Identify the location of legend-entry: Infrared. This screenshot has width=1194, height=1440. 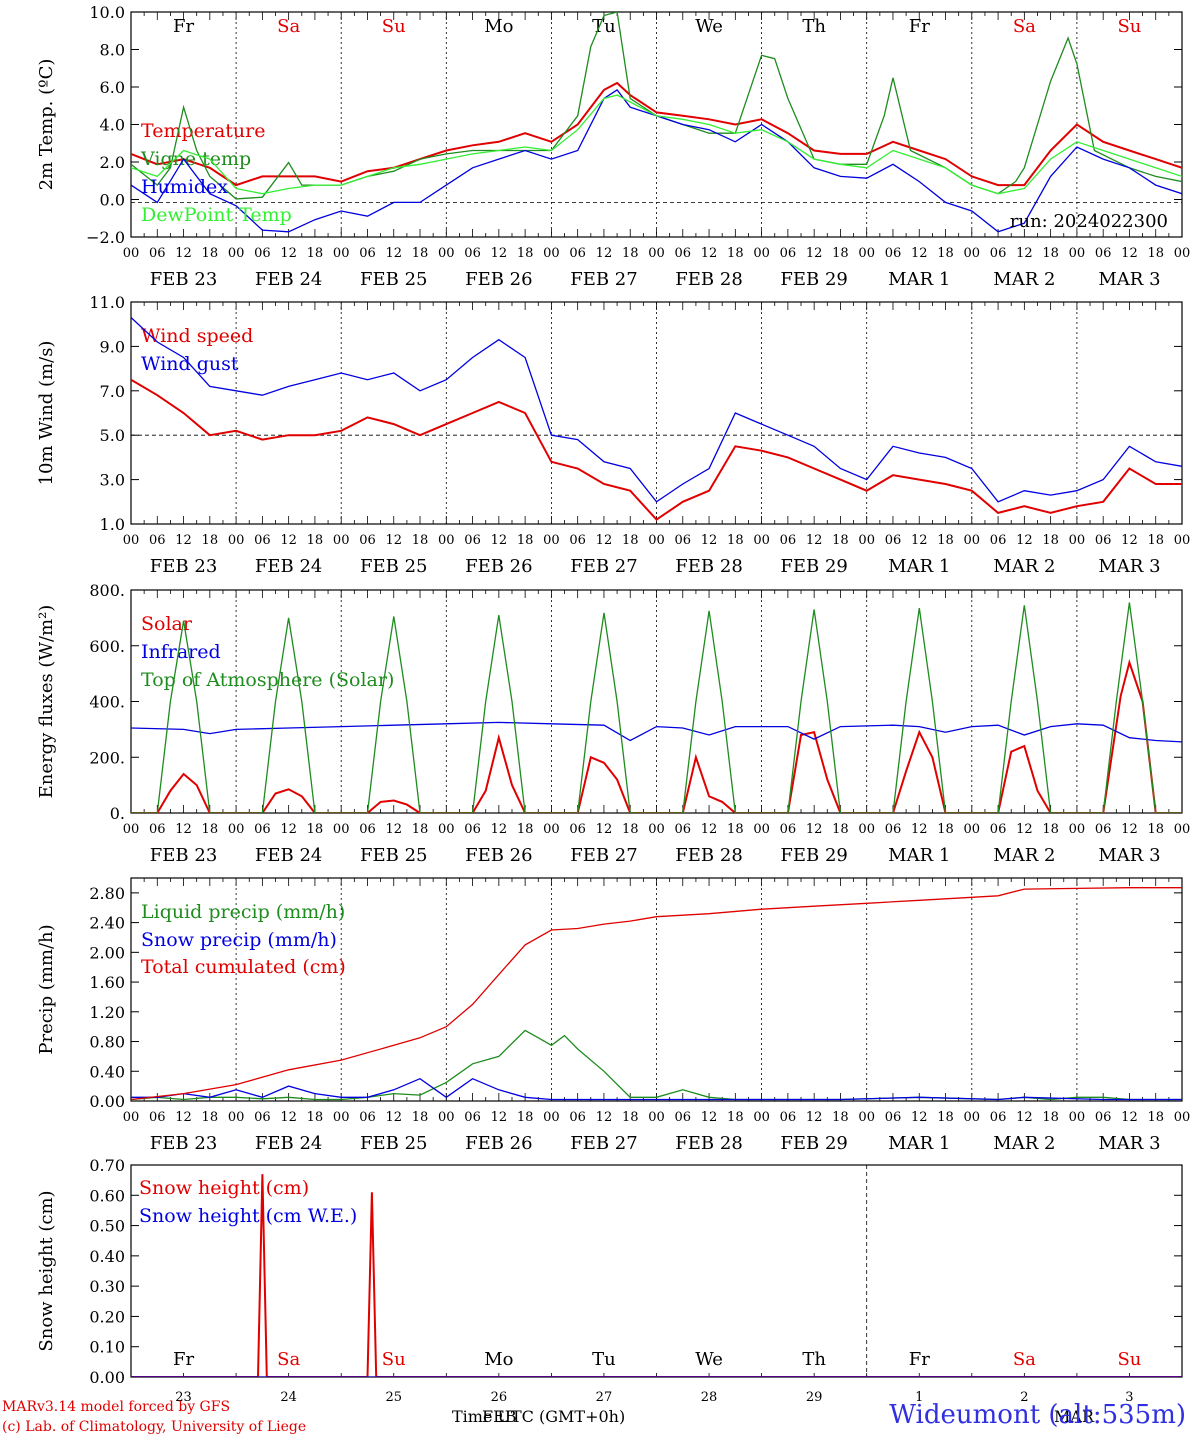
(181, 652).